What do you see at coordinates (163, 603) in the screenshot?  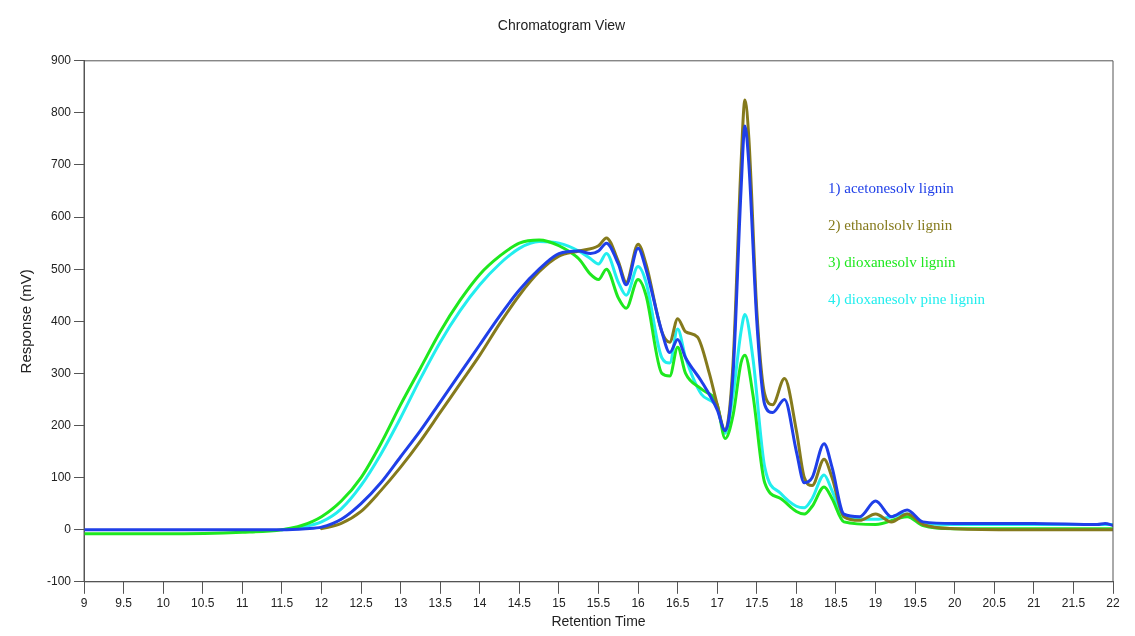 I see `x-tick-label: 10` at bounding box center [163, 603].